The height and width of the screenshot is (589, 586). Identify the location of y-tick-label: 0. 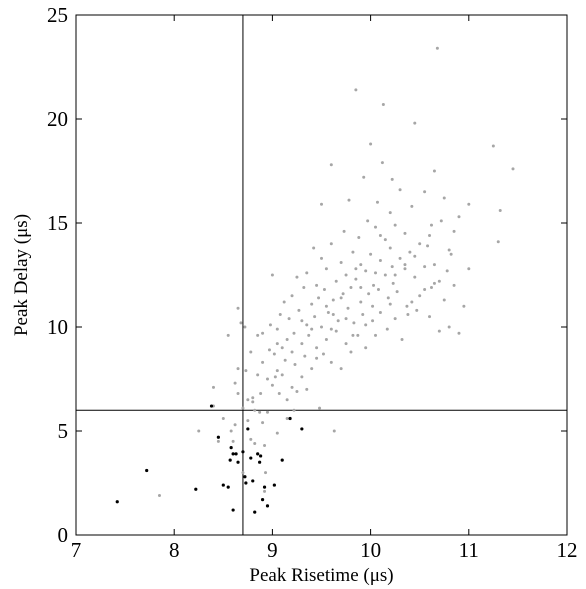
(63, 535).